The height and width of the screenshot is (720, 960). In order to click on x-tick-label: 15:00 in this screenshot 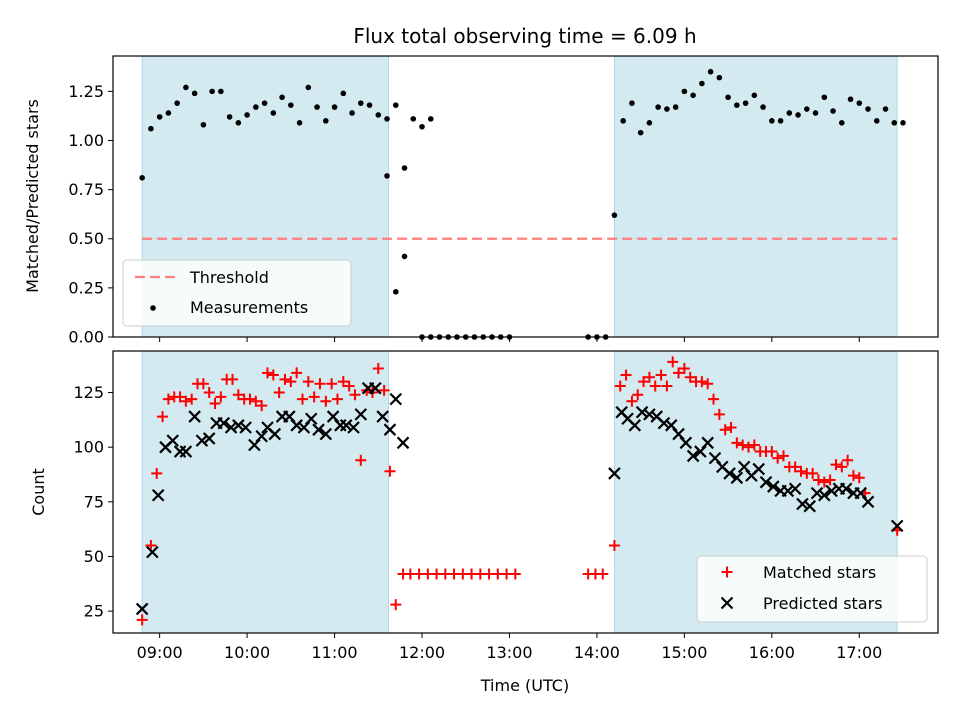, I will do `click(684, 652)`.